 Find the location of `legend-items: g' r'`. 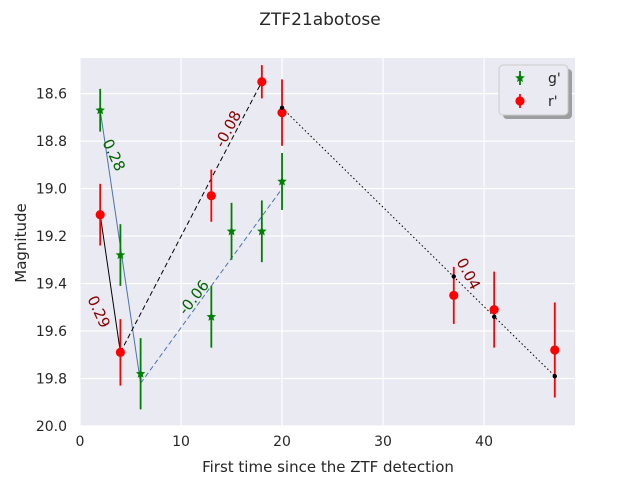

legend-items: g' r' is located at coordinates (538, 90).